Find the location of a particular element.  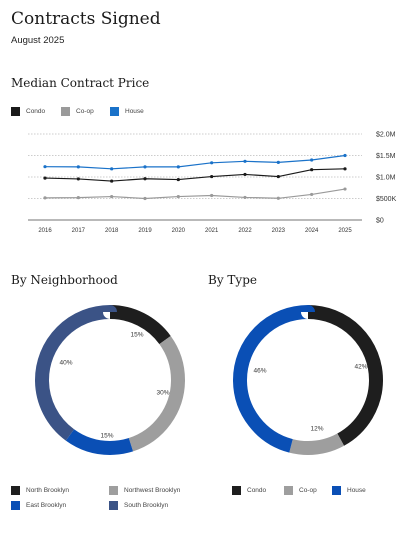

donut-slice-co-op is located at coordinates (308, 380).